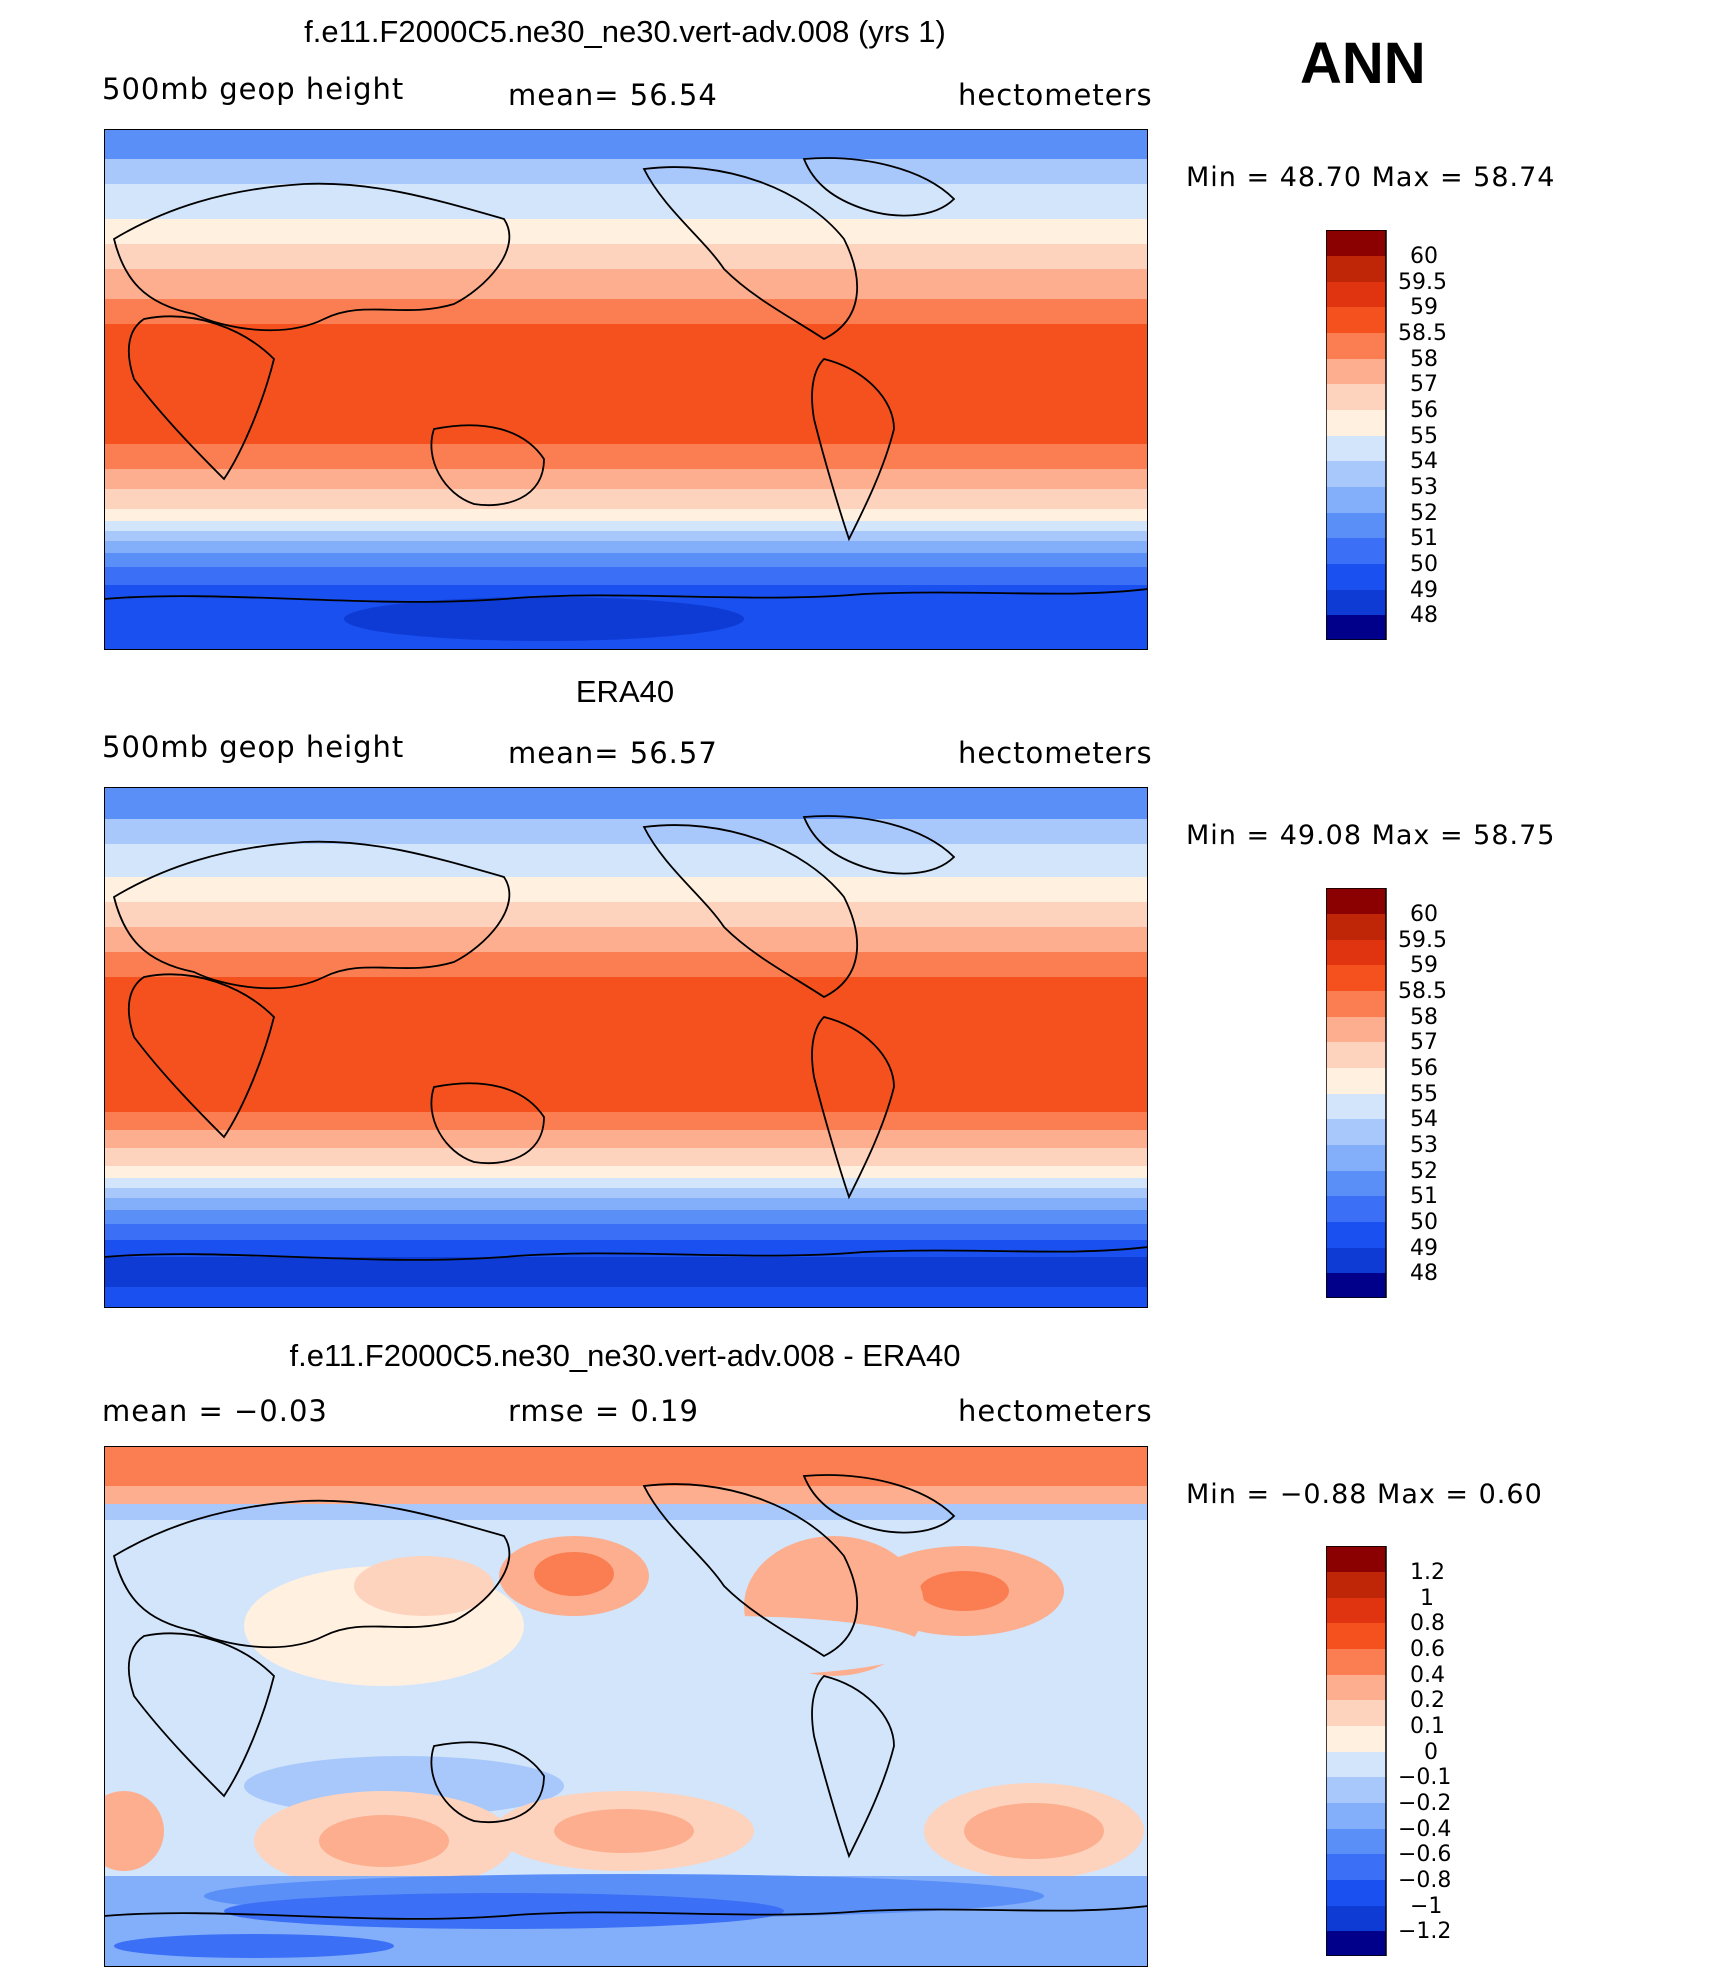 The width and height of the screenshot is (1710, 1986). What do you see at coordinates (1425, 1829) in the screenshot?
I see `colorbar-tick: −0.4` at bounding box center [1425, 1829].